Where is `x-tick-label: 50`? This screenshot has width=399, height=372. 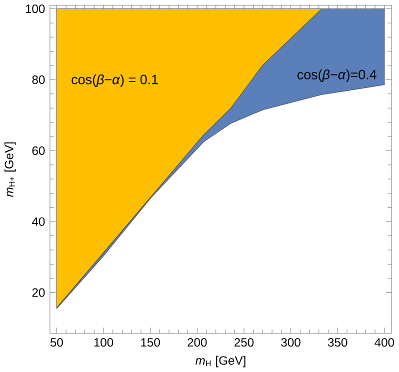 x-tick-label: 50 is located at coordinates (56, 342).